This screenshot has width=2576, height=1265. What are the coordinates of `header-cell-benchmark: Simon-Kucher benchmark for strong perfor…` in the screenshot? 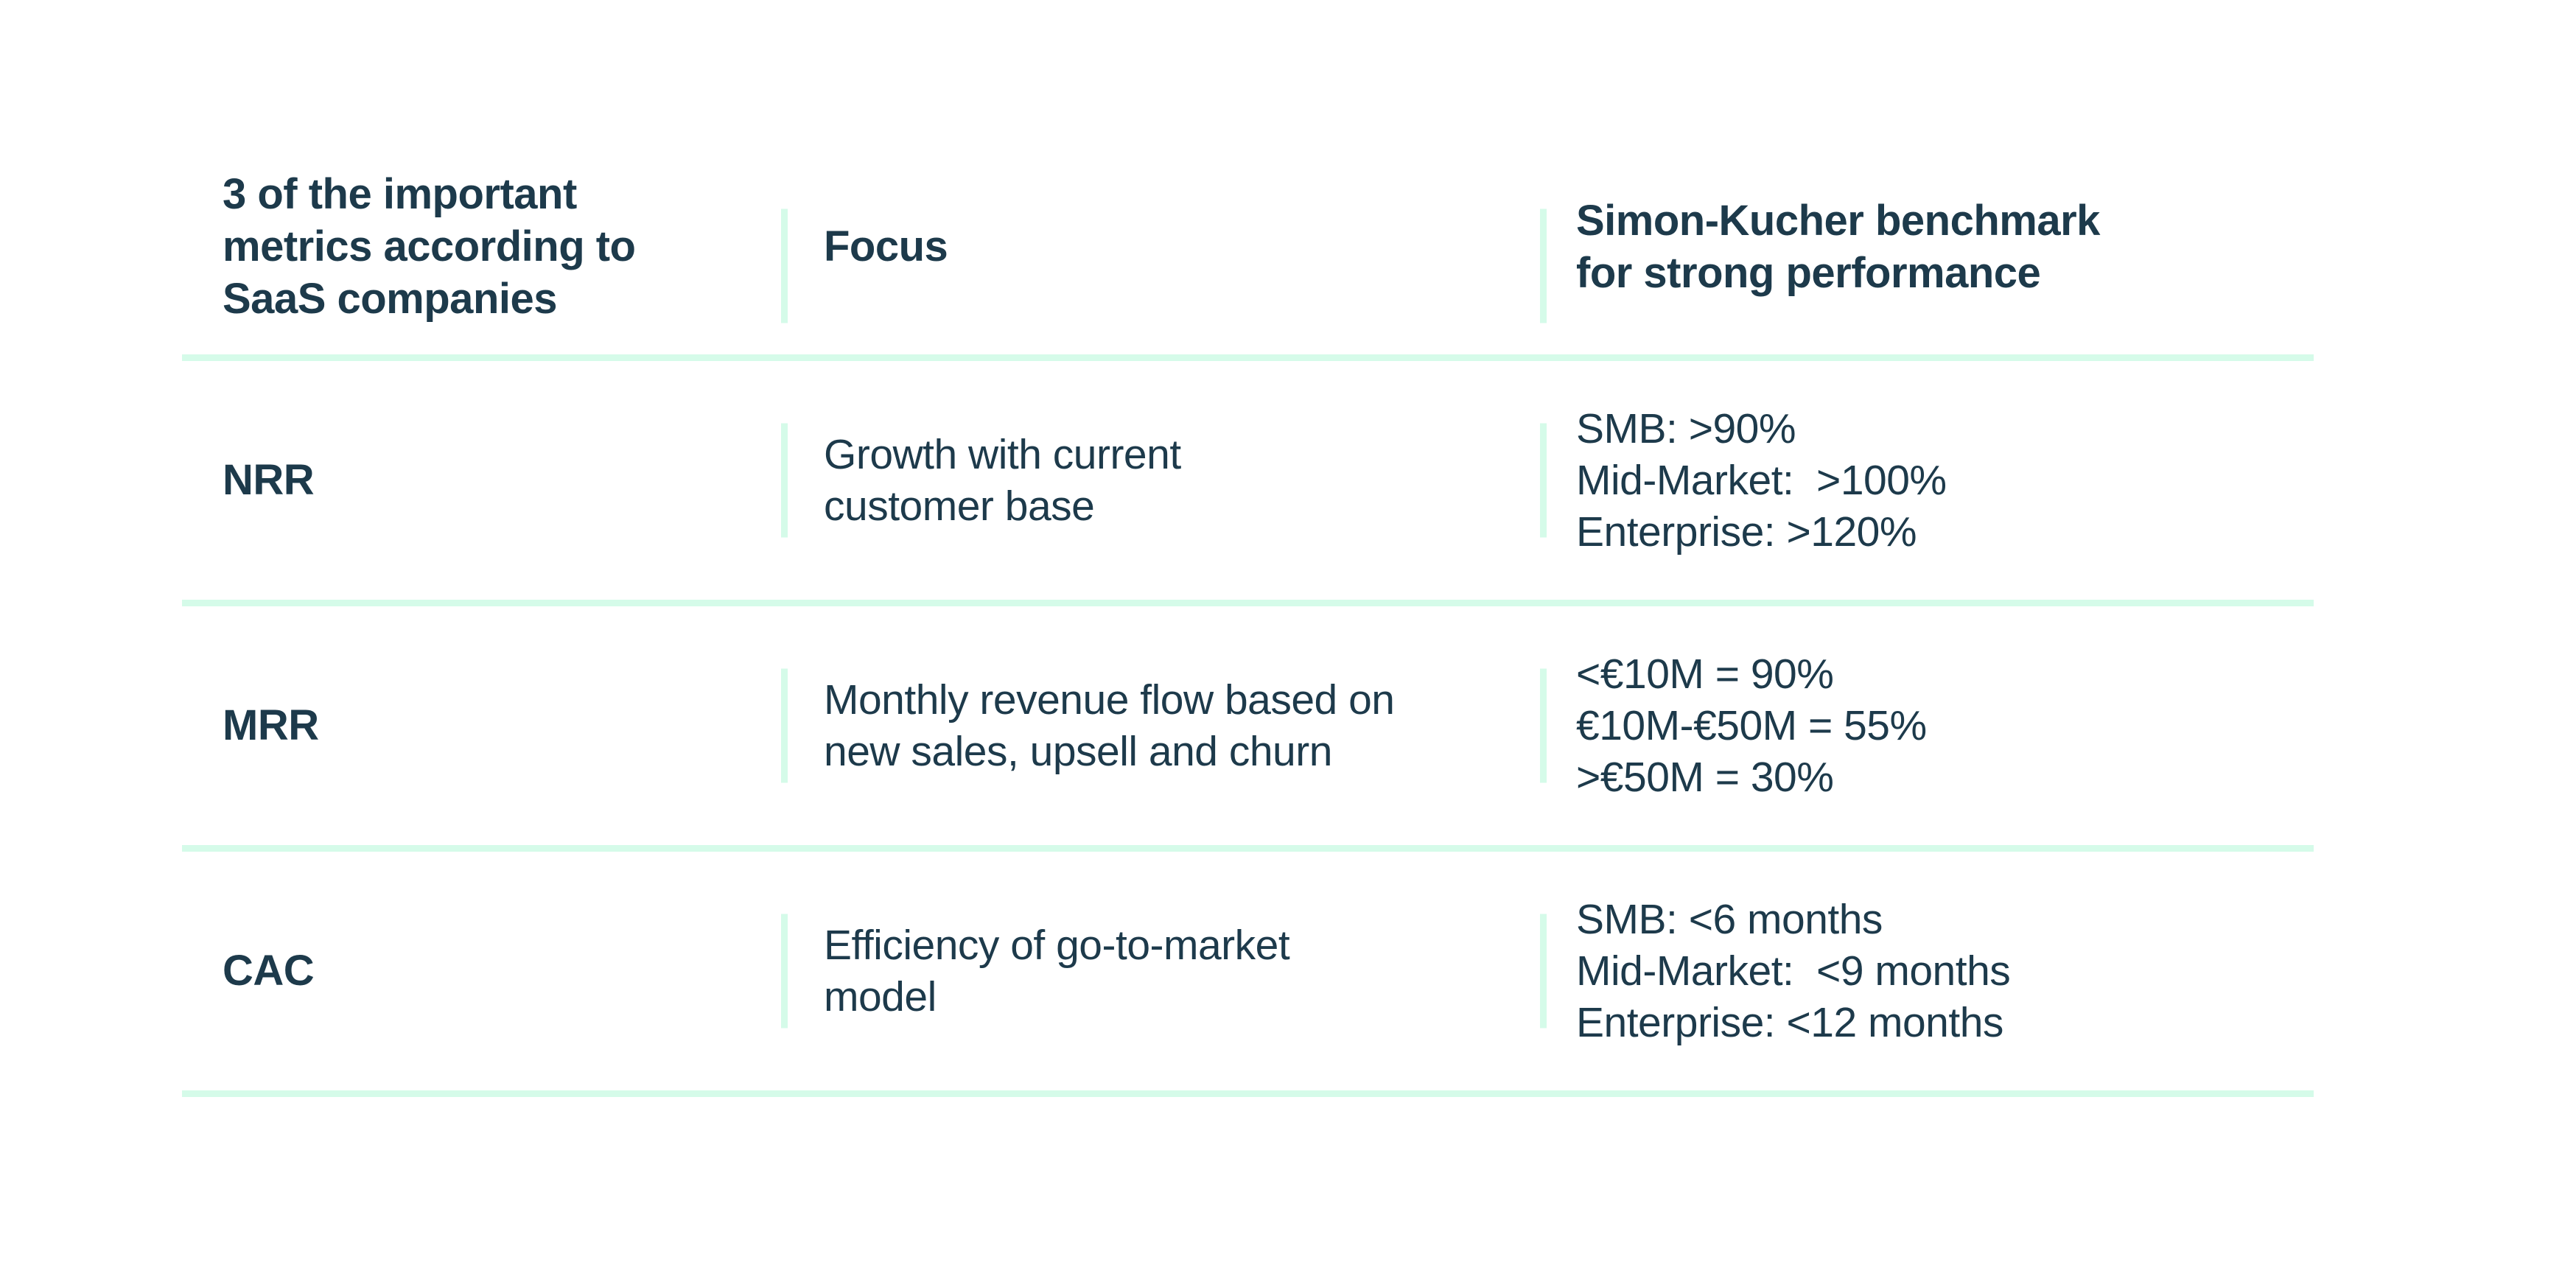 It's located at (1927, 265).